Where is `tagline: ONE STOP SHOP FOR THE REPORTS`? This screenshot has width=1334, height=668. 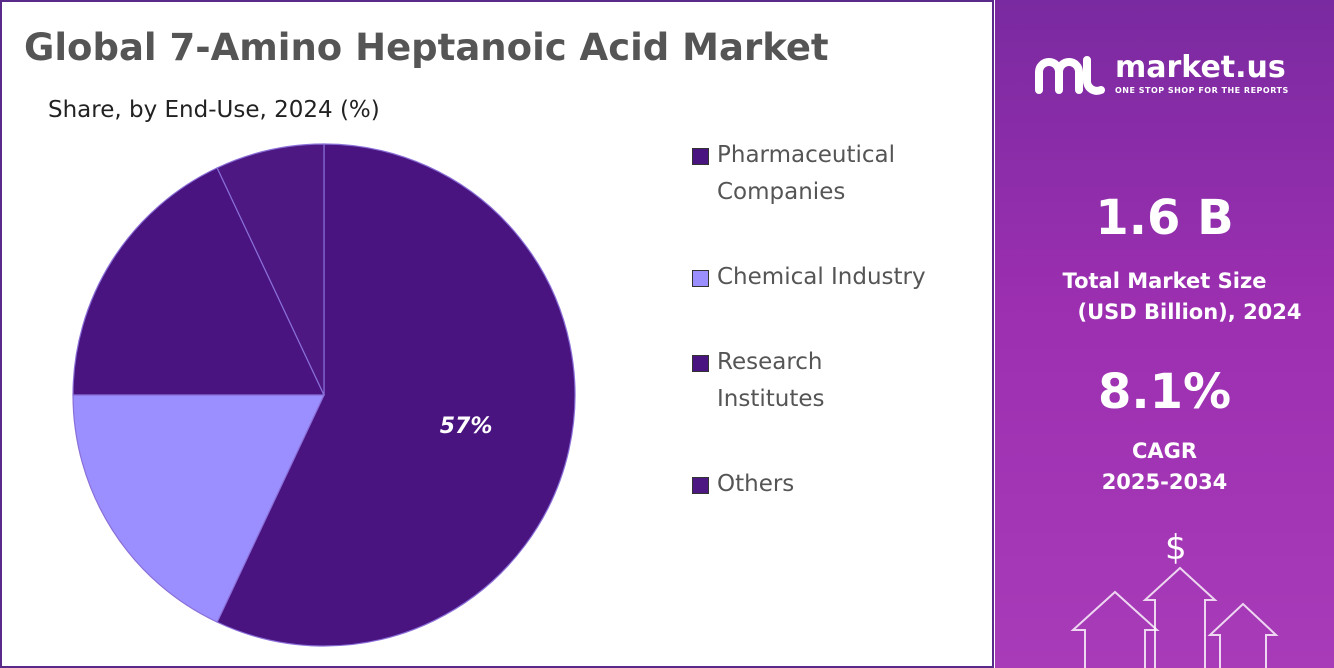 tagline: ONE STOP SHOP FOR THE REPORTS is located at coordinates (1202, 90).